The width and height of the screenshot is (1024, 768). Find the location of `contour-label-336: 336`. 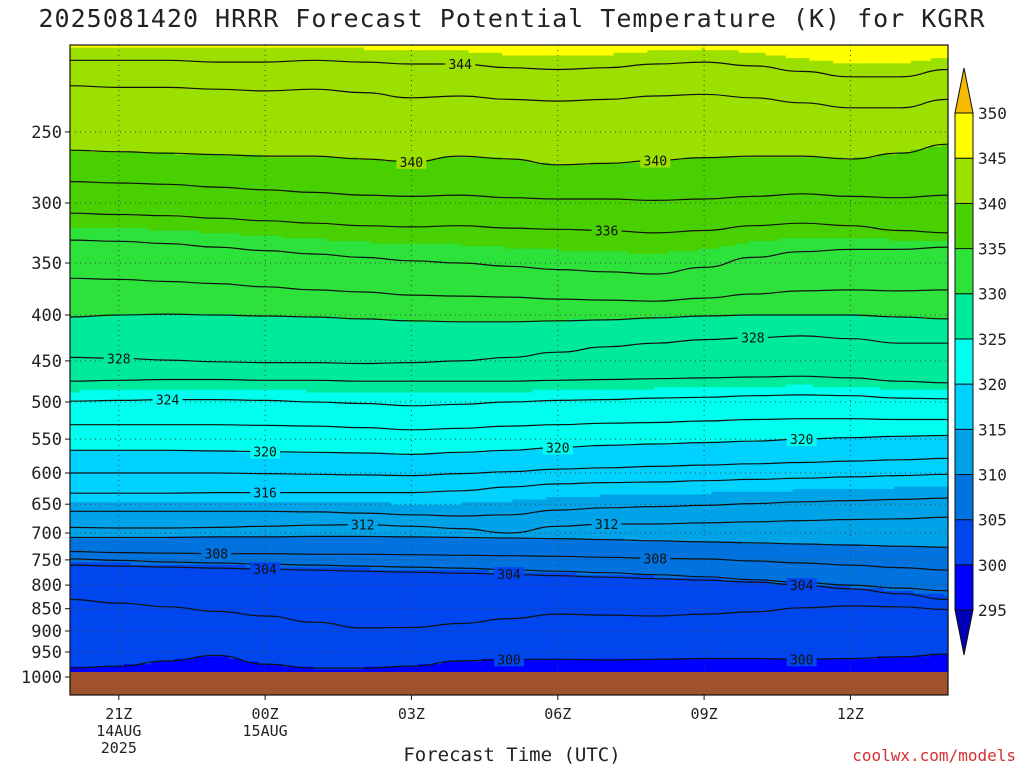

contour-label-336: 336 is located at coordinates (606, 231).